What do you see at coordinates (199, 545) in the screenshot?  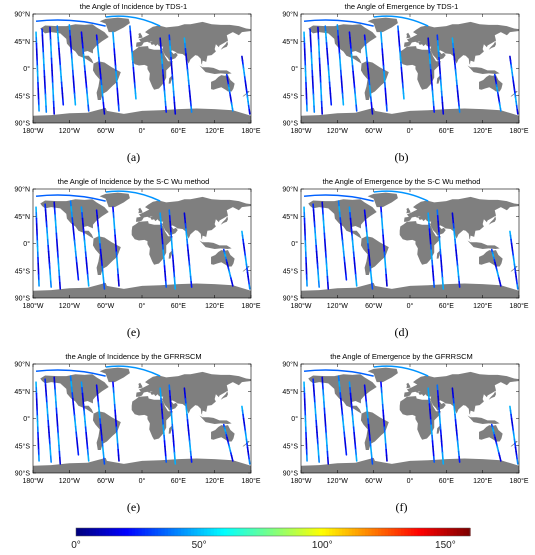 I see `colorbar-tick-label: 50°` at bounding box center [199, 545].